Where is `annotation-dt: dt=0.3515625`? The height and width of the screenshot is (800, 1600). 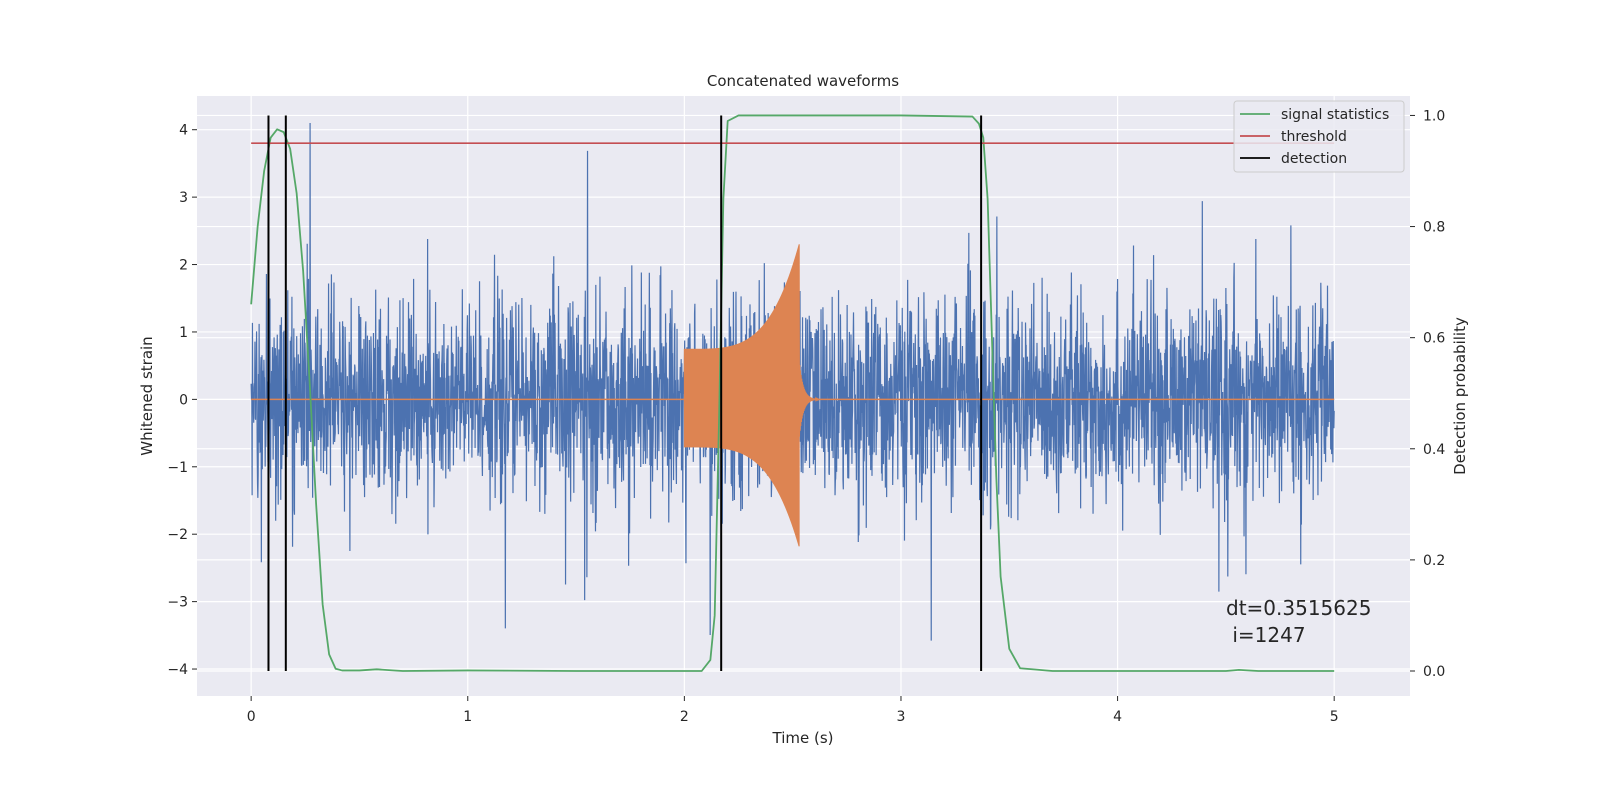
annotation-dt: dt=0.3515625 is located at coordinates (1298, 608).